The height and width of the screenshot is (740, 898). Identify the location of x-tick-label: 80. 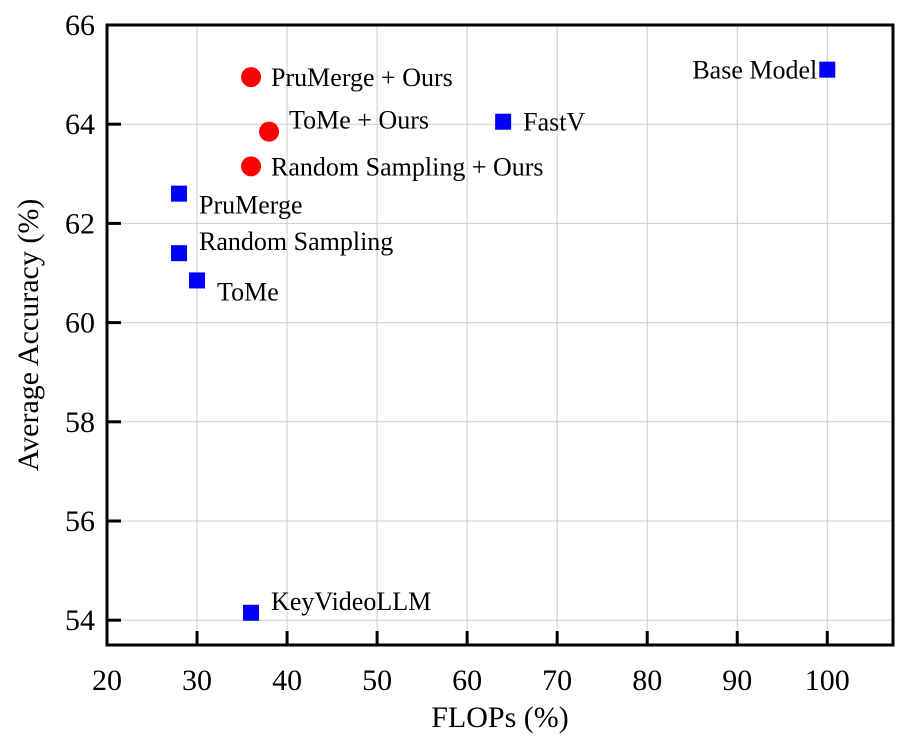
(647, 680).